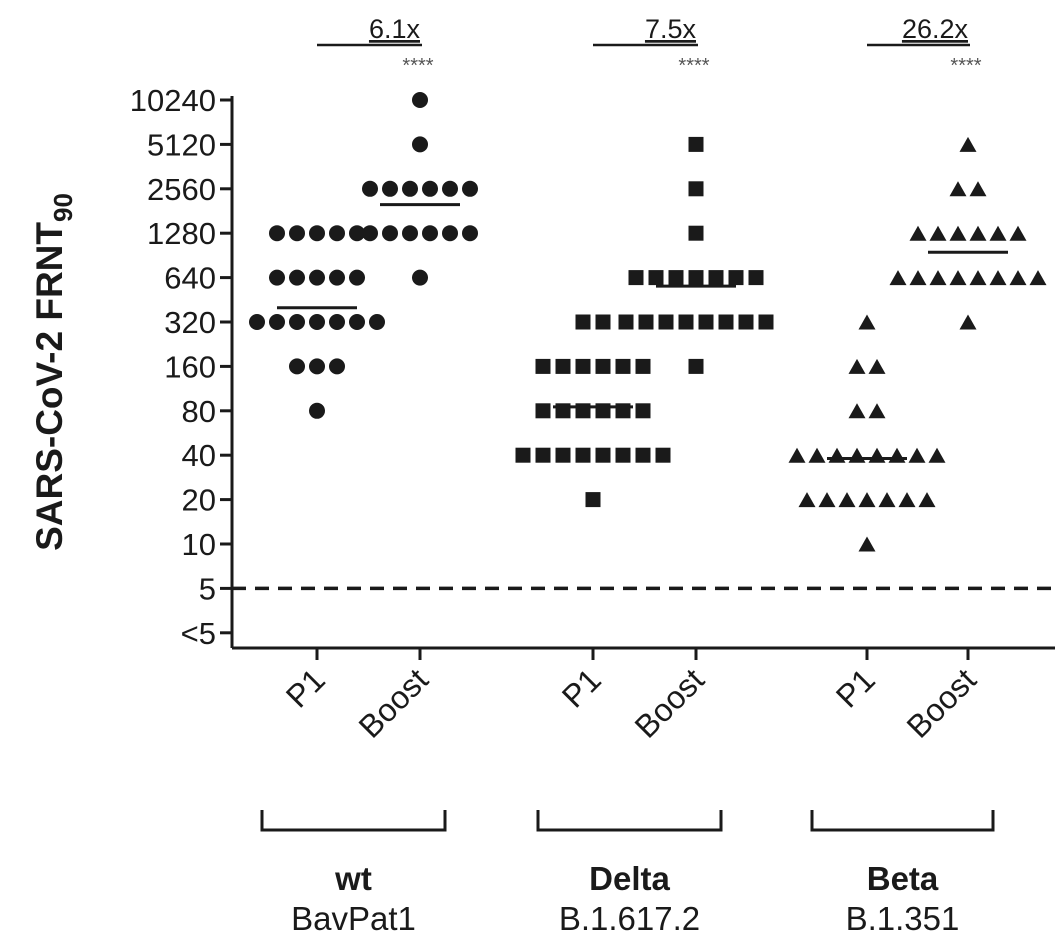  What do you see at coordinates (53, 372) in the screenshot?
I see `y-axis-label: SARS-CoV-2 FRNT90` at bounding box center [53, 372].